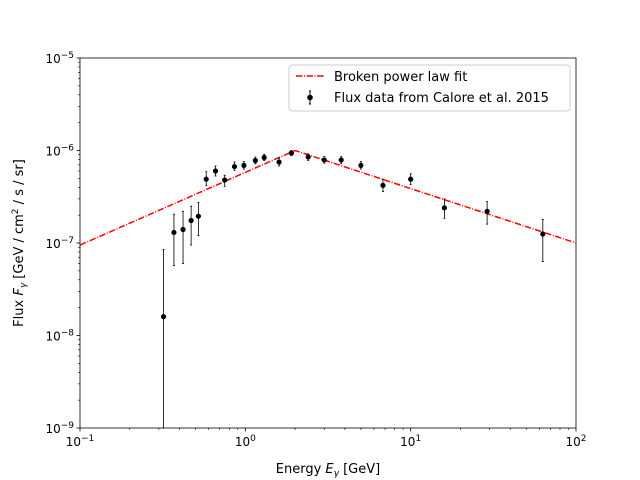 This screenshot has width=640, height=480. I want to click on legend-point-marker, so click(310, 97).